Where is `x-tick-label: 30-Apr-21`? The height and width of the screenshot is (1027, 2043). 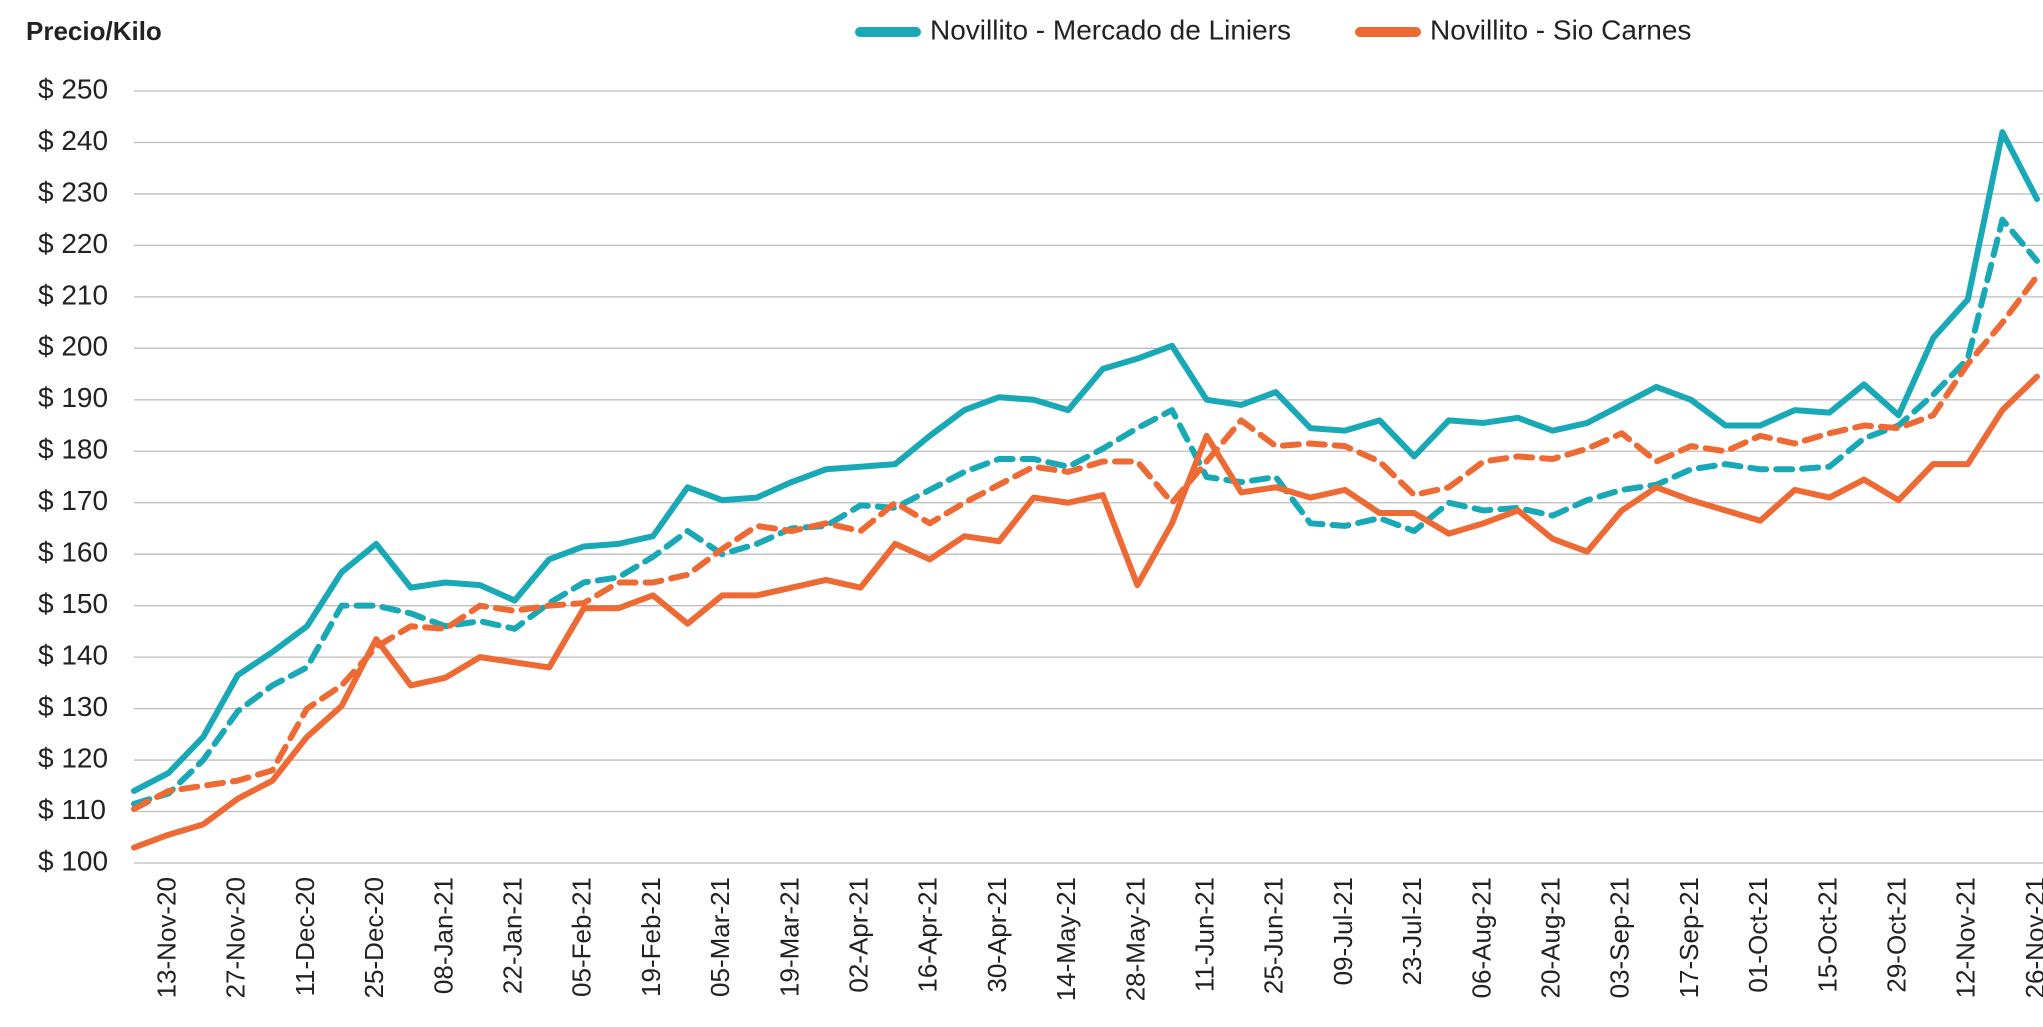 x-tick-label: 30-Apr-21 is located at coordinates (997, 935).